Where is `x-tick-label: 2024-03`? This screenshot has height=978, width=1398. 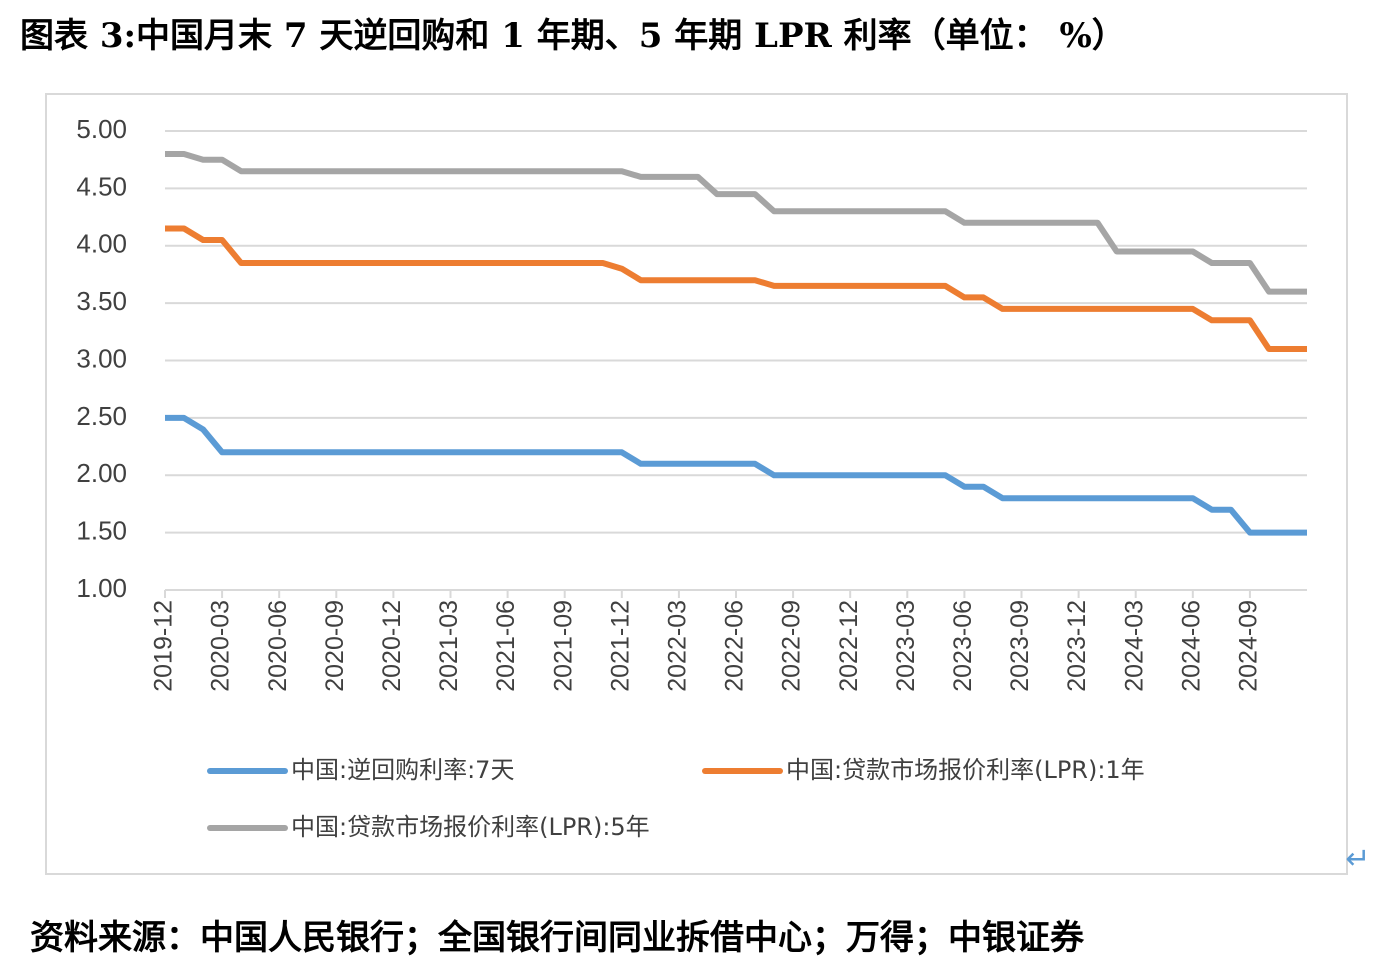
x-tick-label: 2024-03 is located at coordinates (1134, 646).